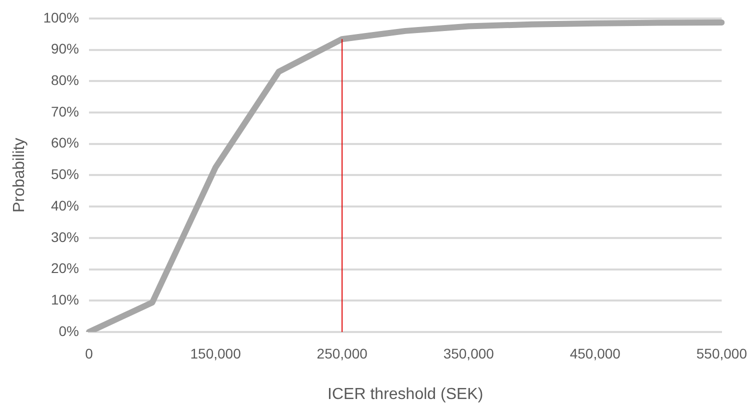 This screenshot has height=412, width=755. What do you see at coordinates (19, 175) in the screenshot?
I see `y-axis-title: Probability` at bounding box center [19, 175].